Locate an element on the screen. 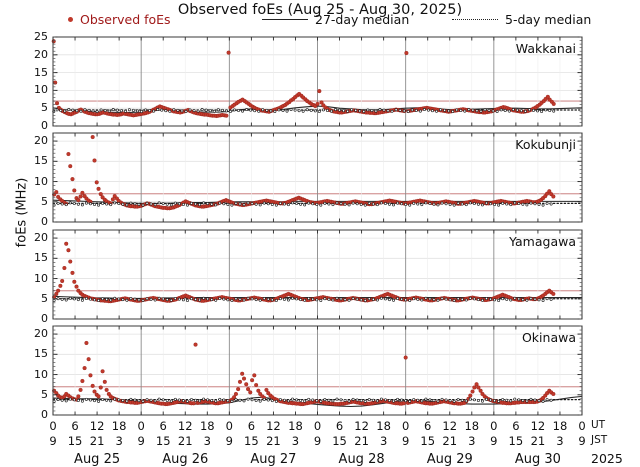  station-label-okinawa: Okinawa is located at coordinates (548, 337).